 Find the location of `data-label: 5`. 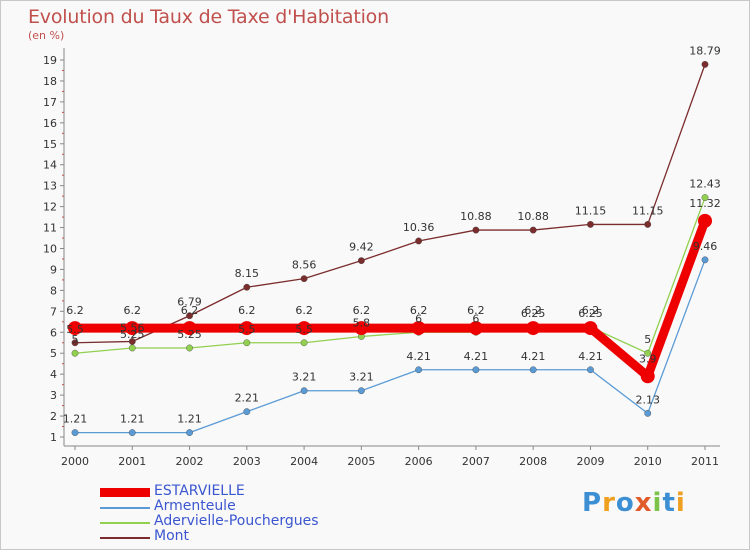

data-label: 5 is located at coordinates (75, 339).